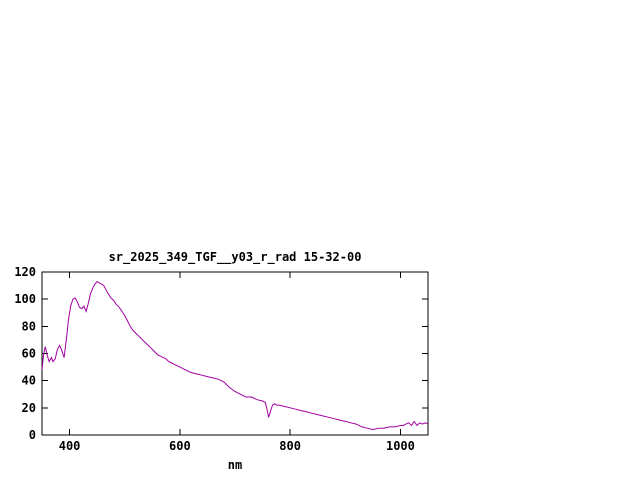 This screenshot has height=480, width=640. Describe the element at coordinates (25, 272) in the screenshot. I see `y-tick-label: 120` at that location.